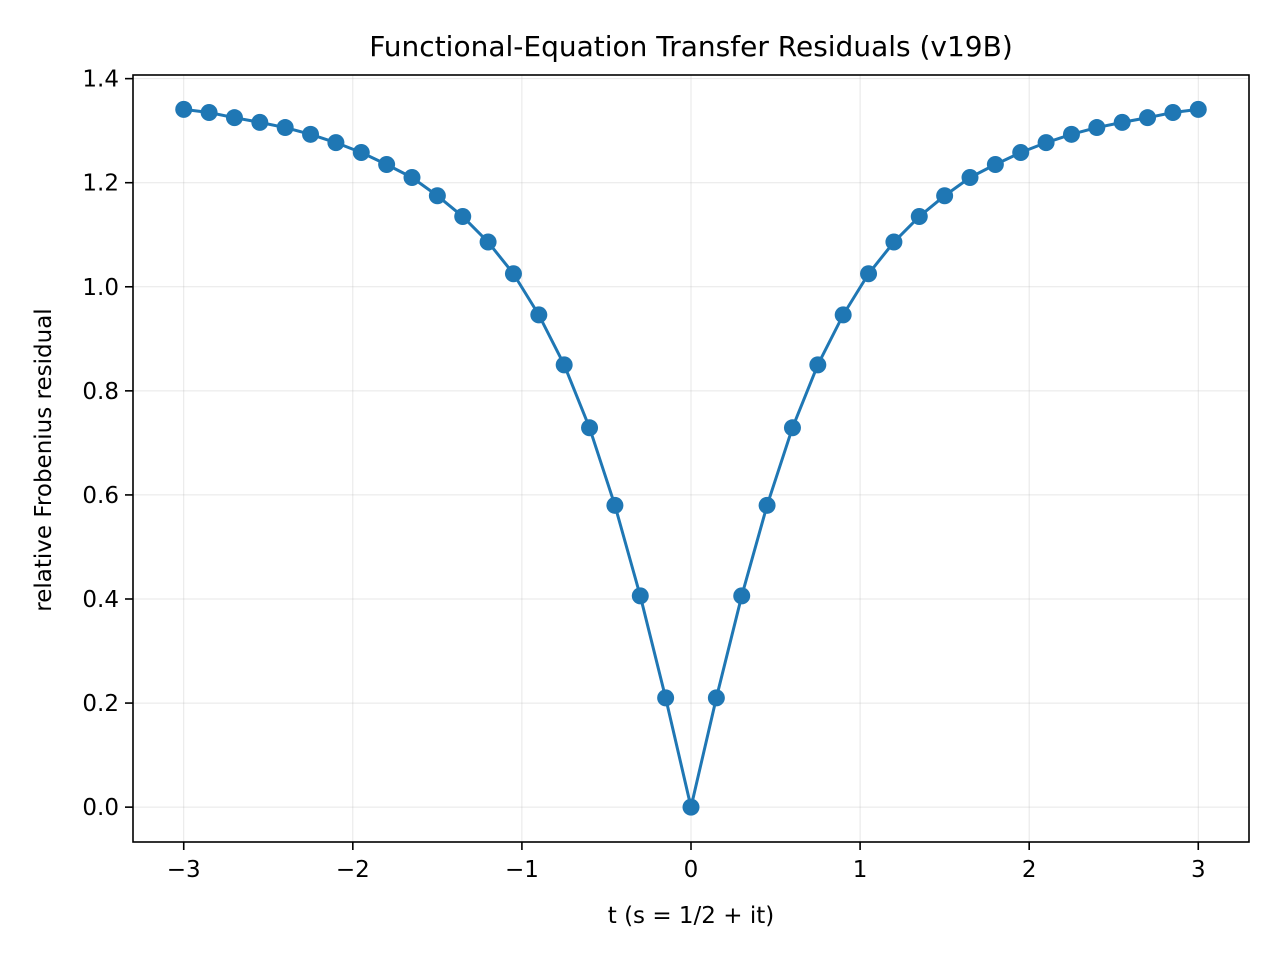 The height and width of the screenshot is (960, 1280). I want to click on y-tick-label: 0.6, so click(100, 496).